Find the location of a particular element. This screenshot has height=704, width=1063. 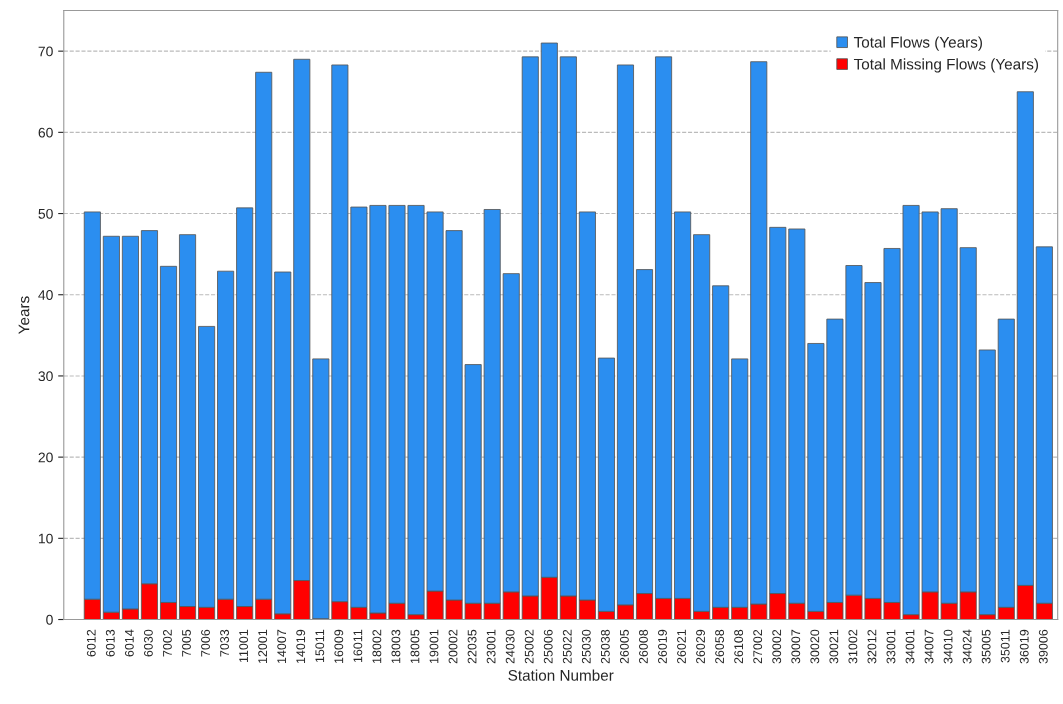

x-tick-label: 25006 is located at coordinates (548, 646).